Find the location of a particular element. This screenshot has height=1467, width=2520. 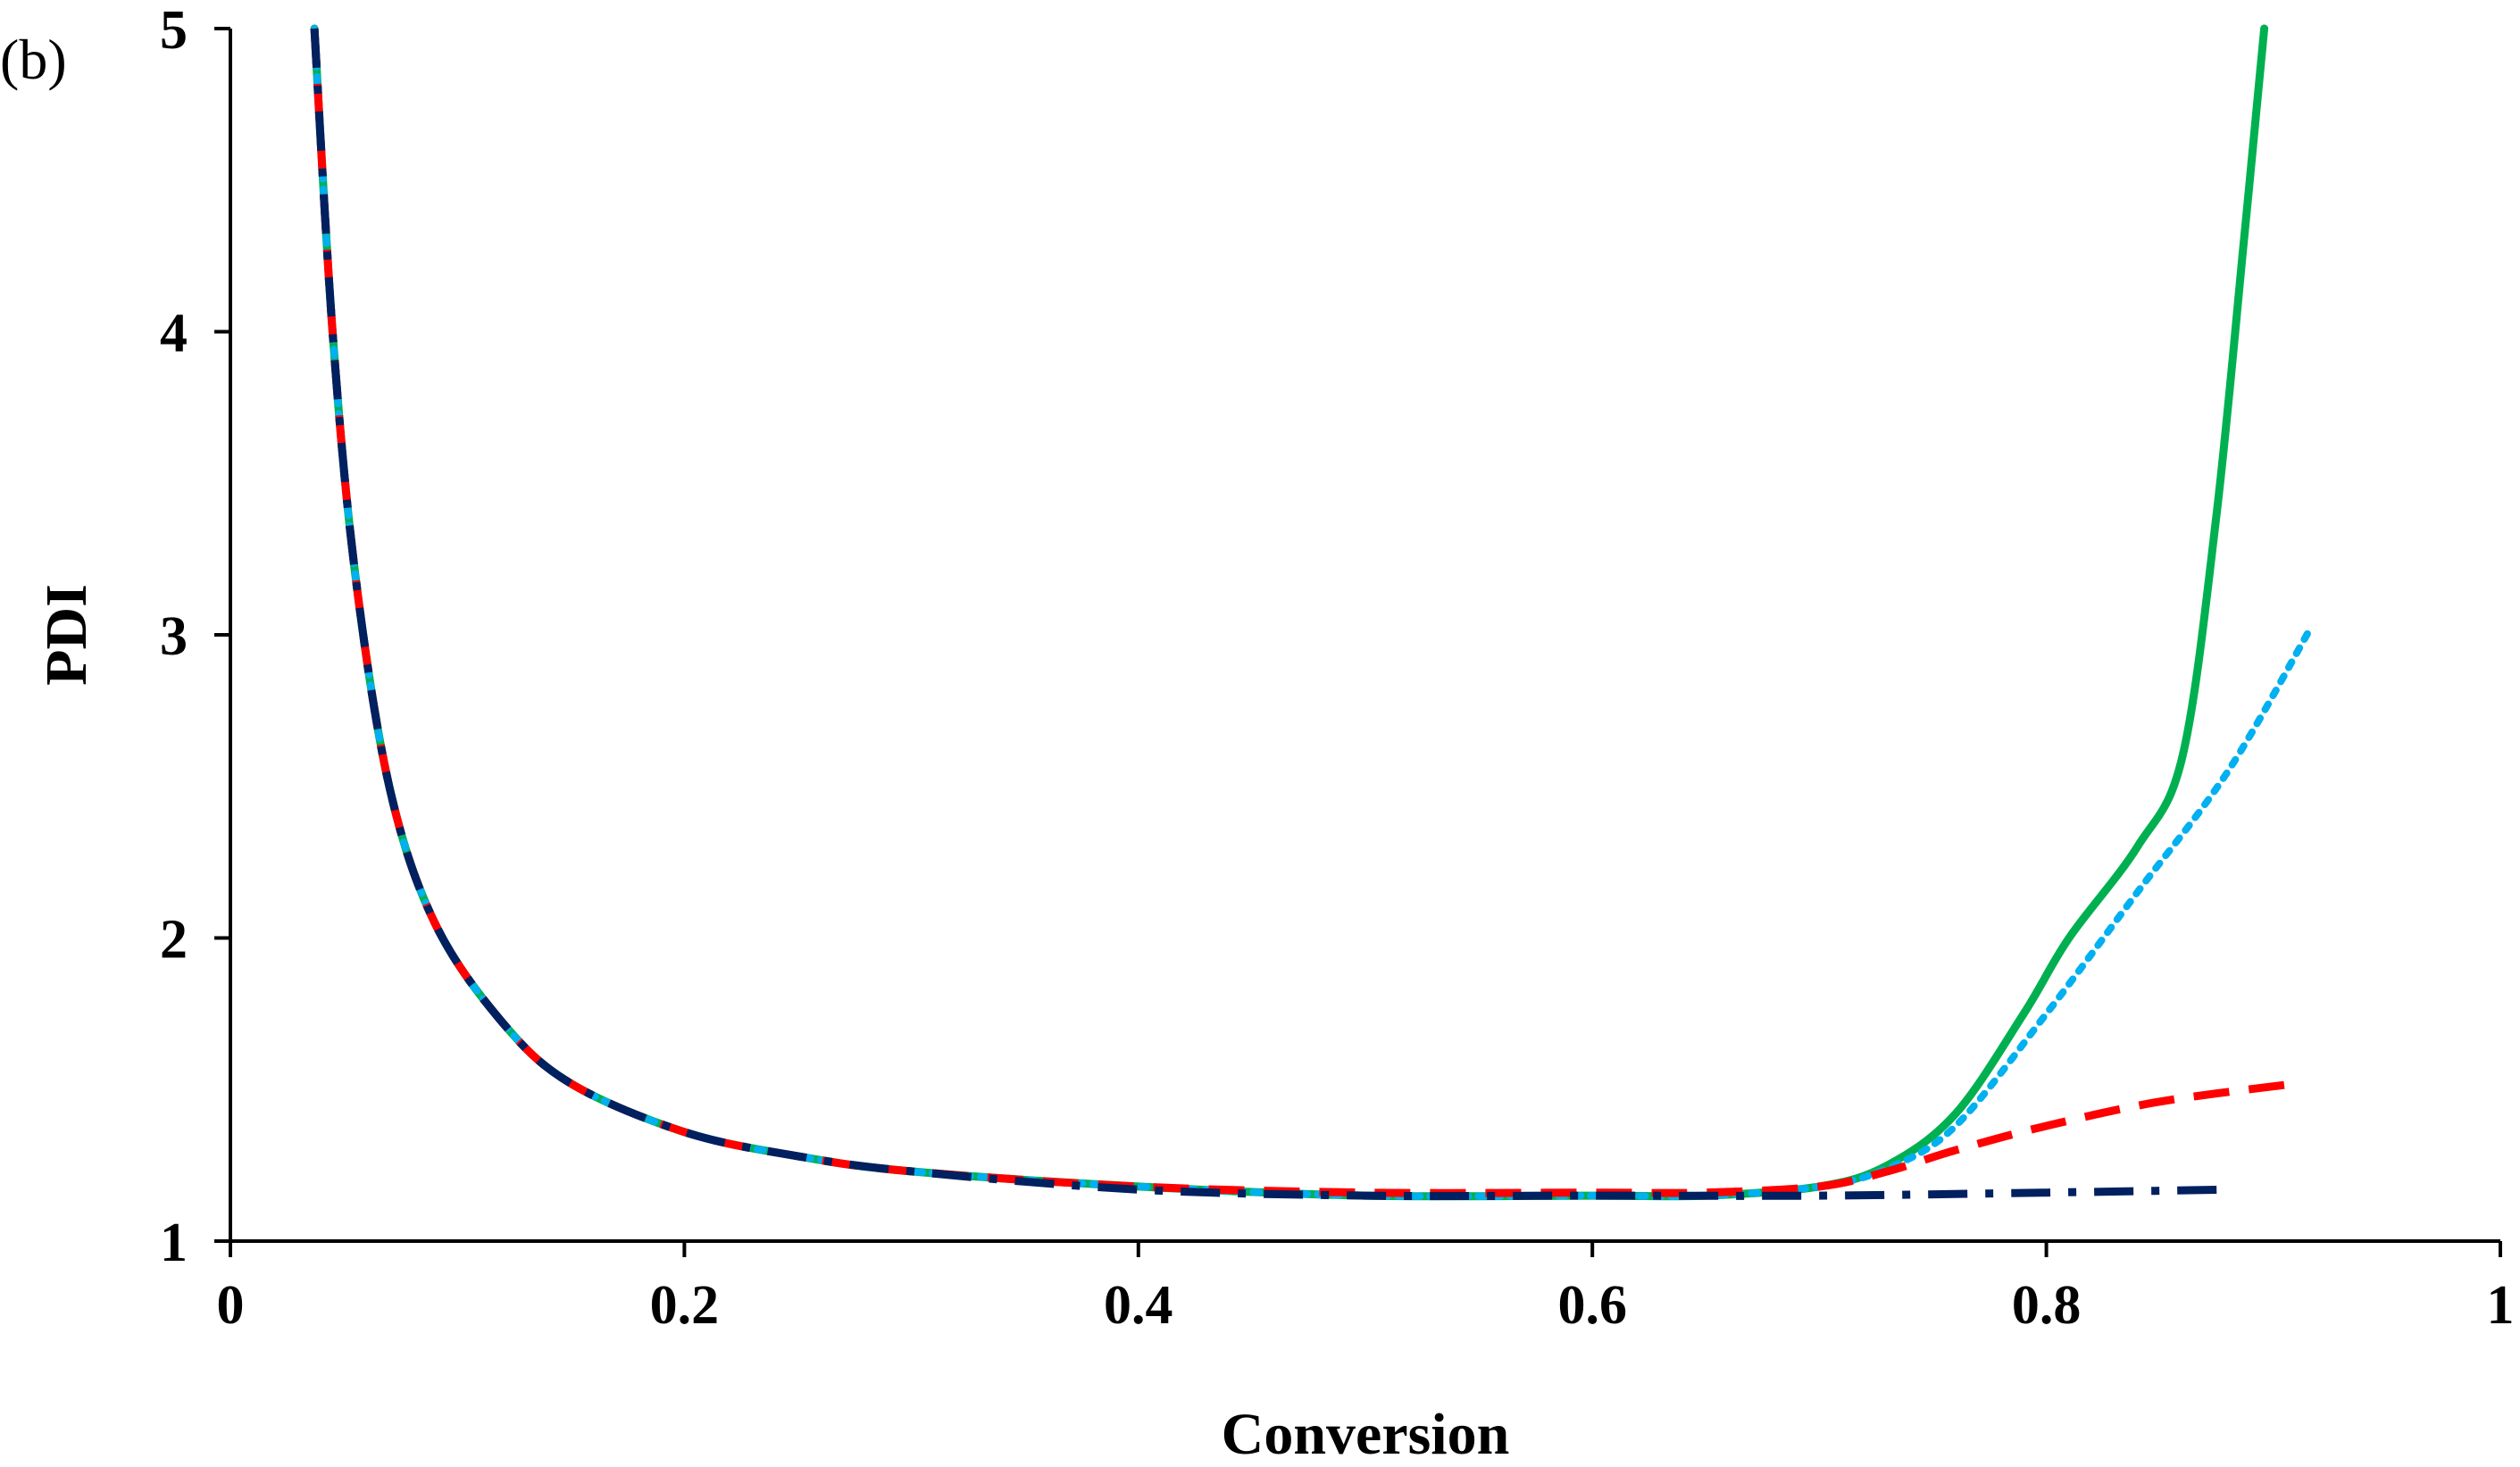

y-tick-label: 4 is located at coordinates (174, 334).